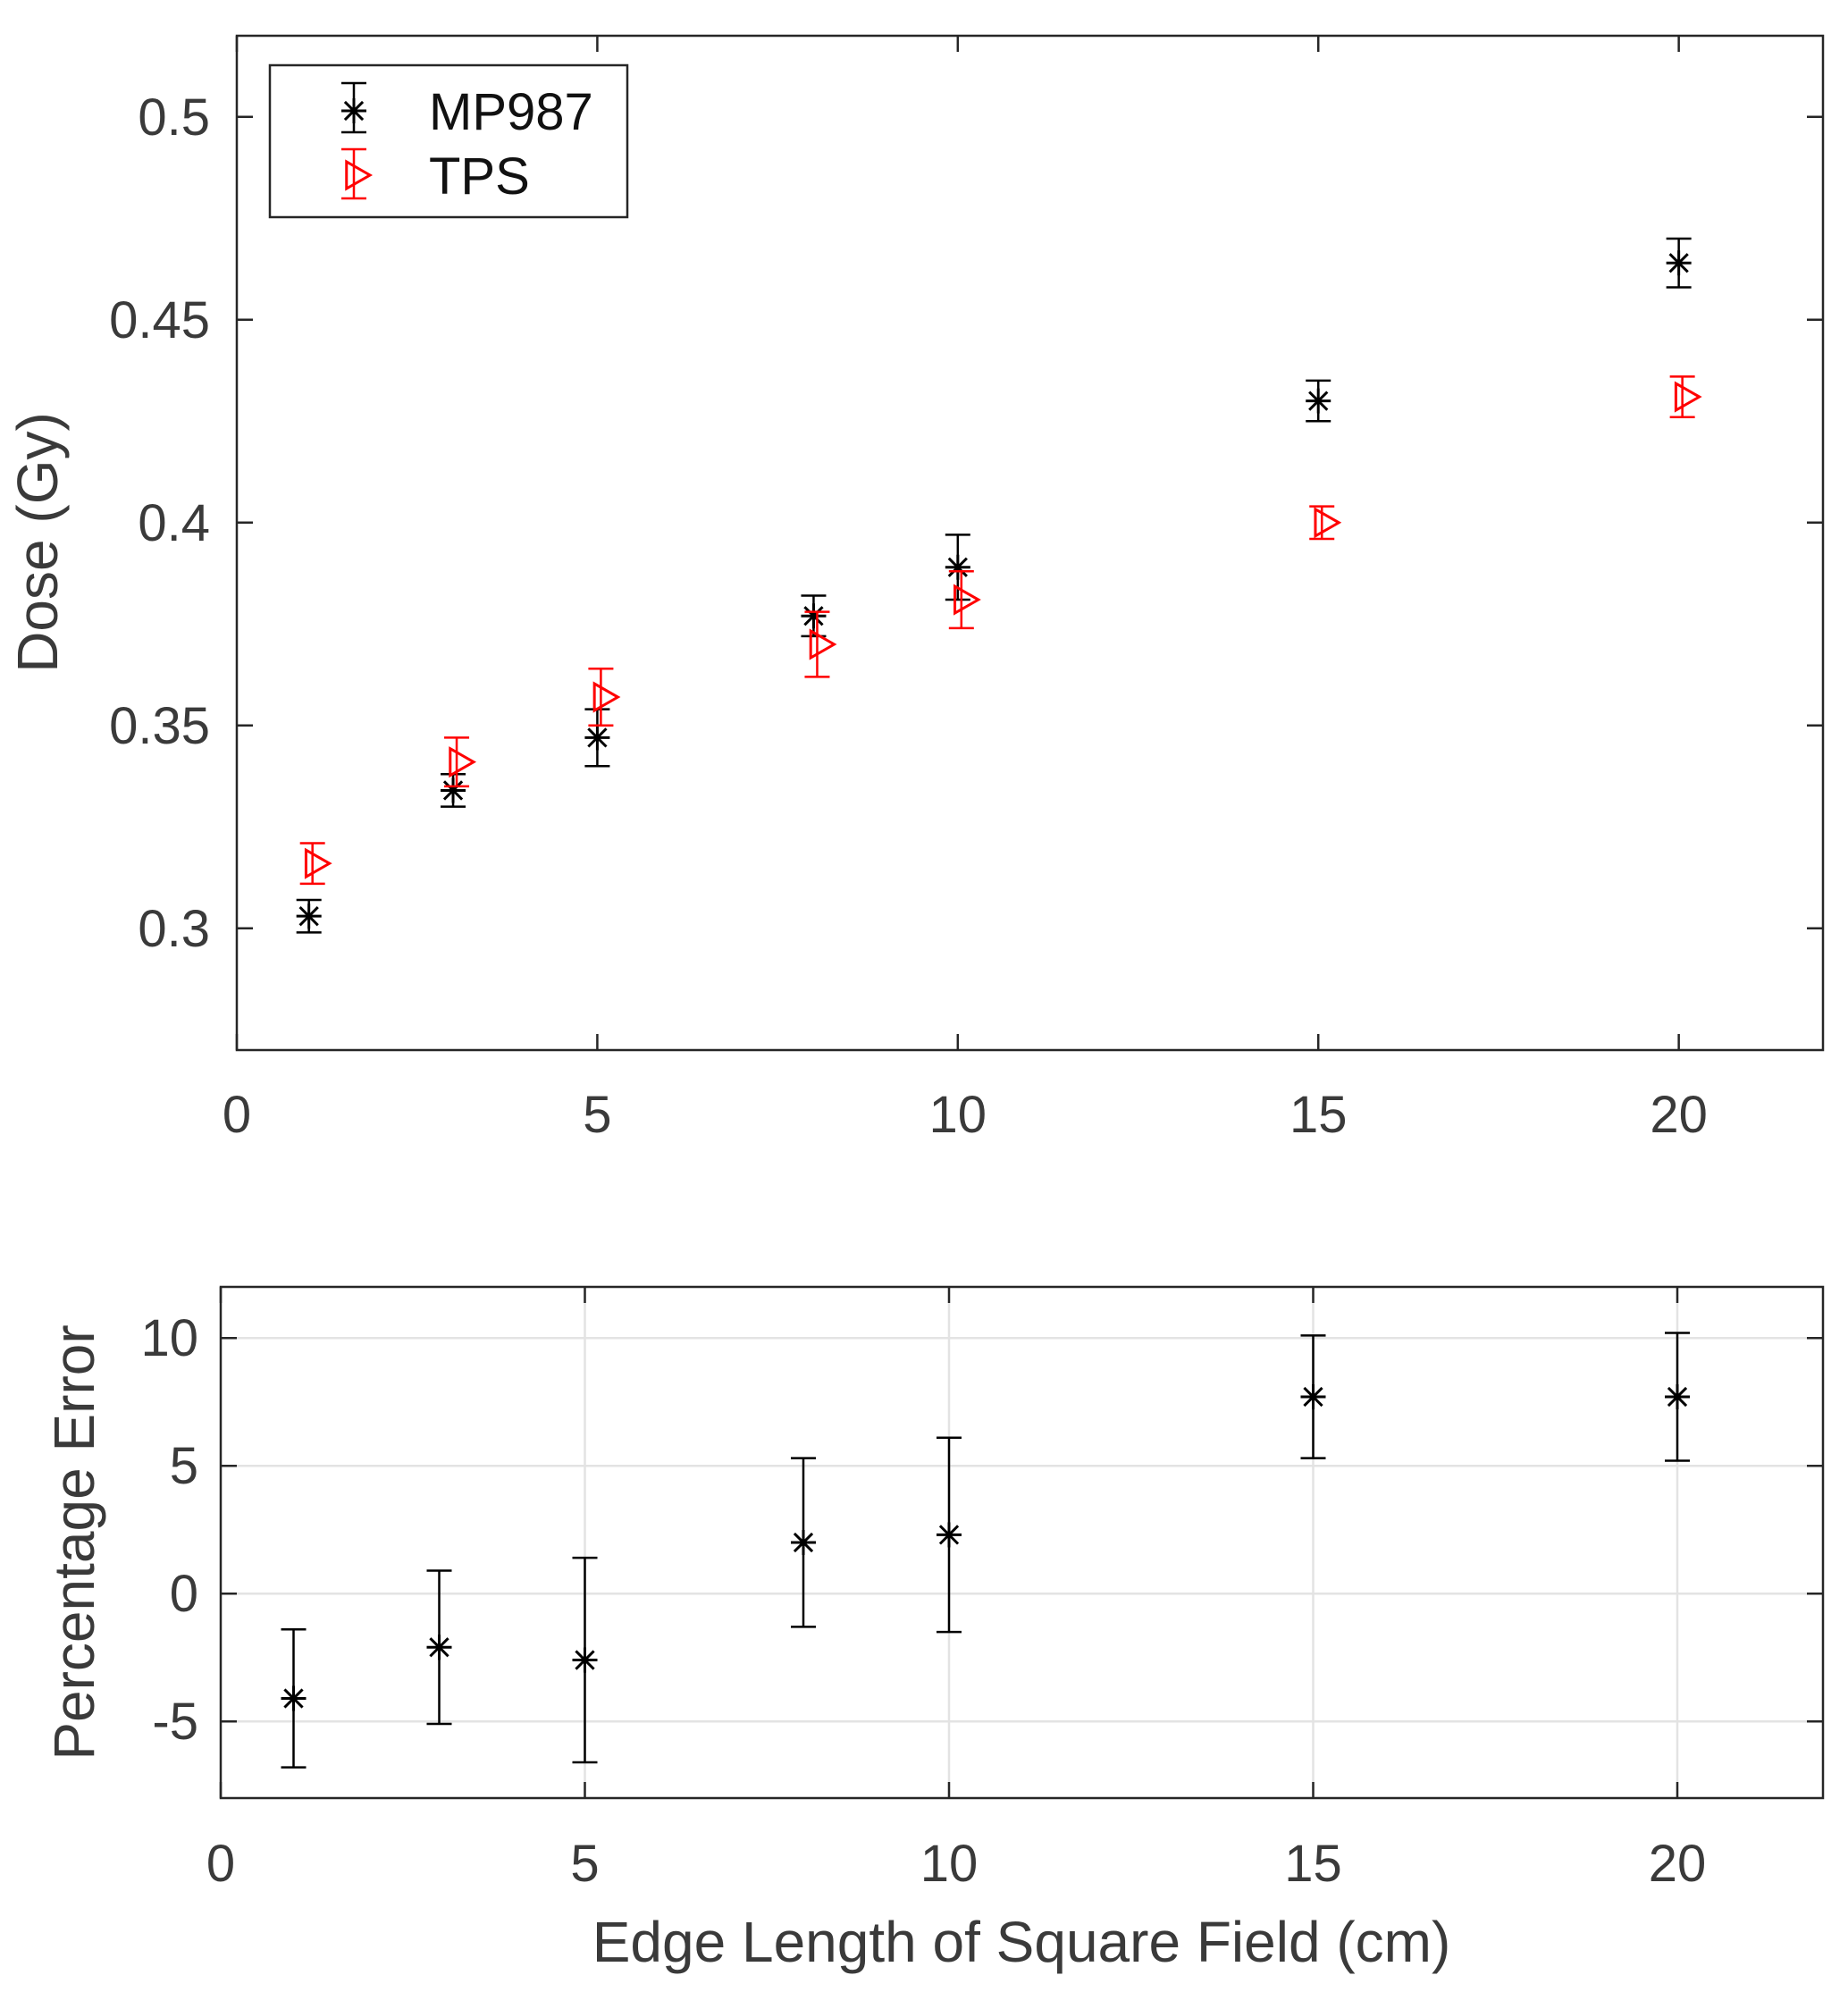 The width and height of the screenshot is (1848, 1992). Describe the element at coordinates (174, 117) in the screenshot. I see `dose-ytick-label-4: 0.5` at that location.